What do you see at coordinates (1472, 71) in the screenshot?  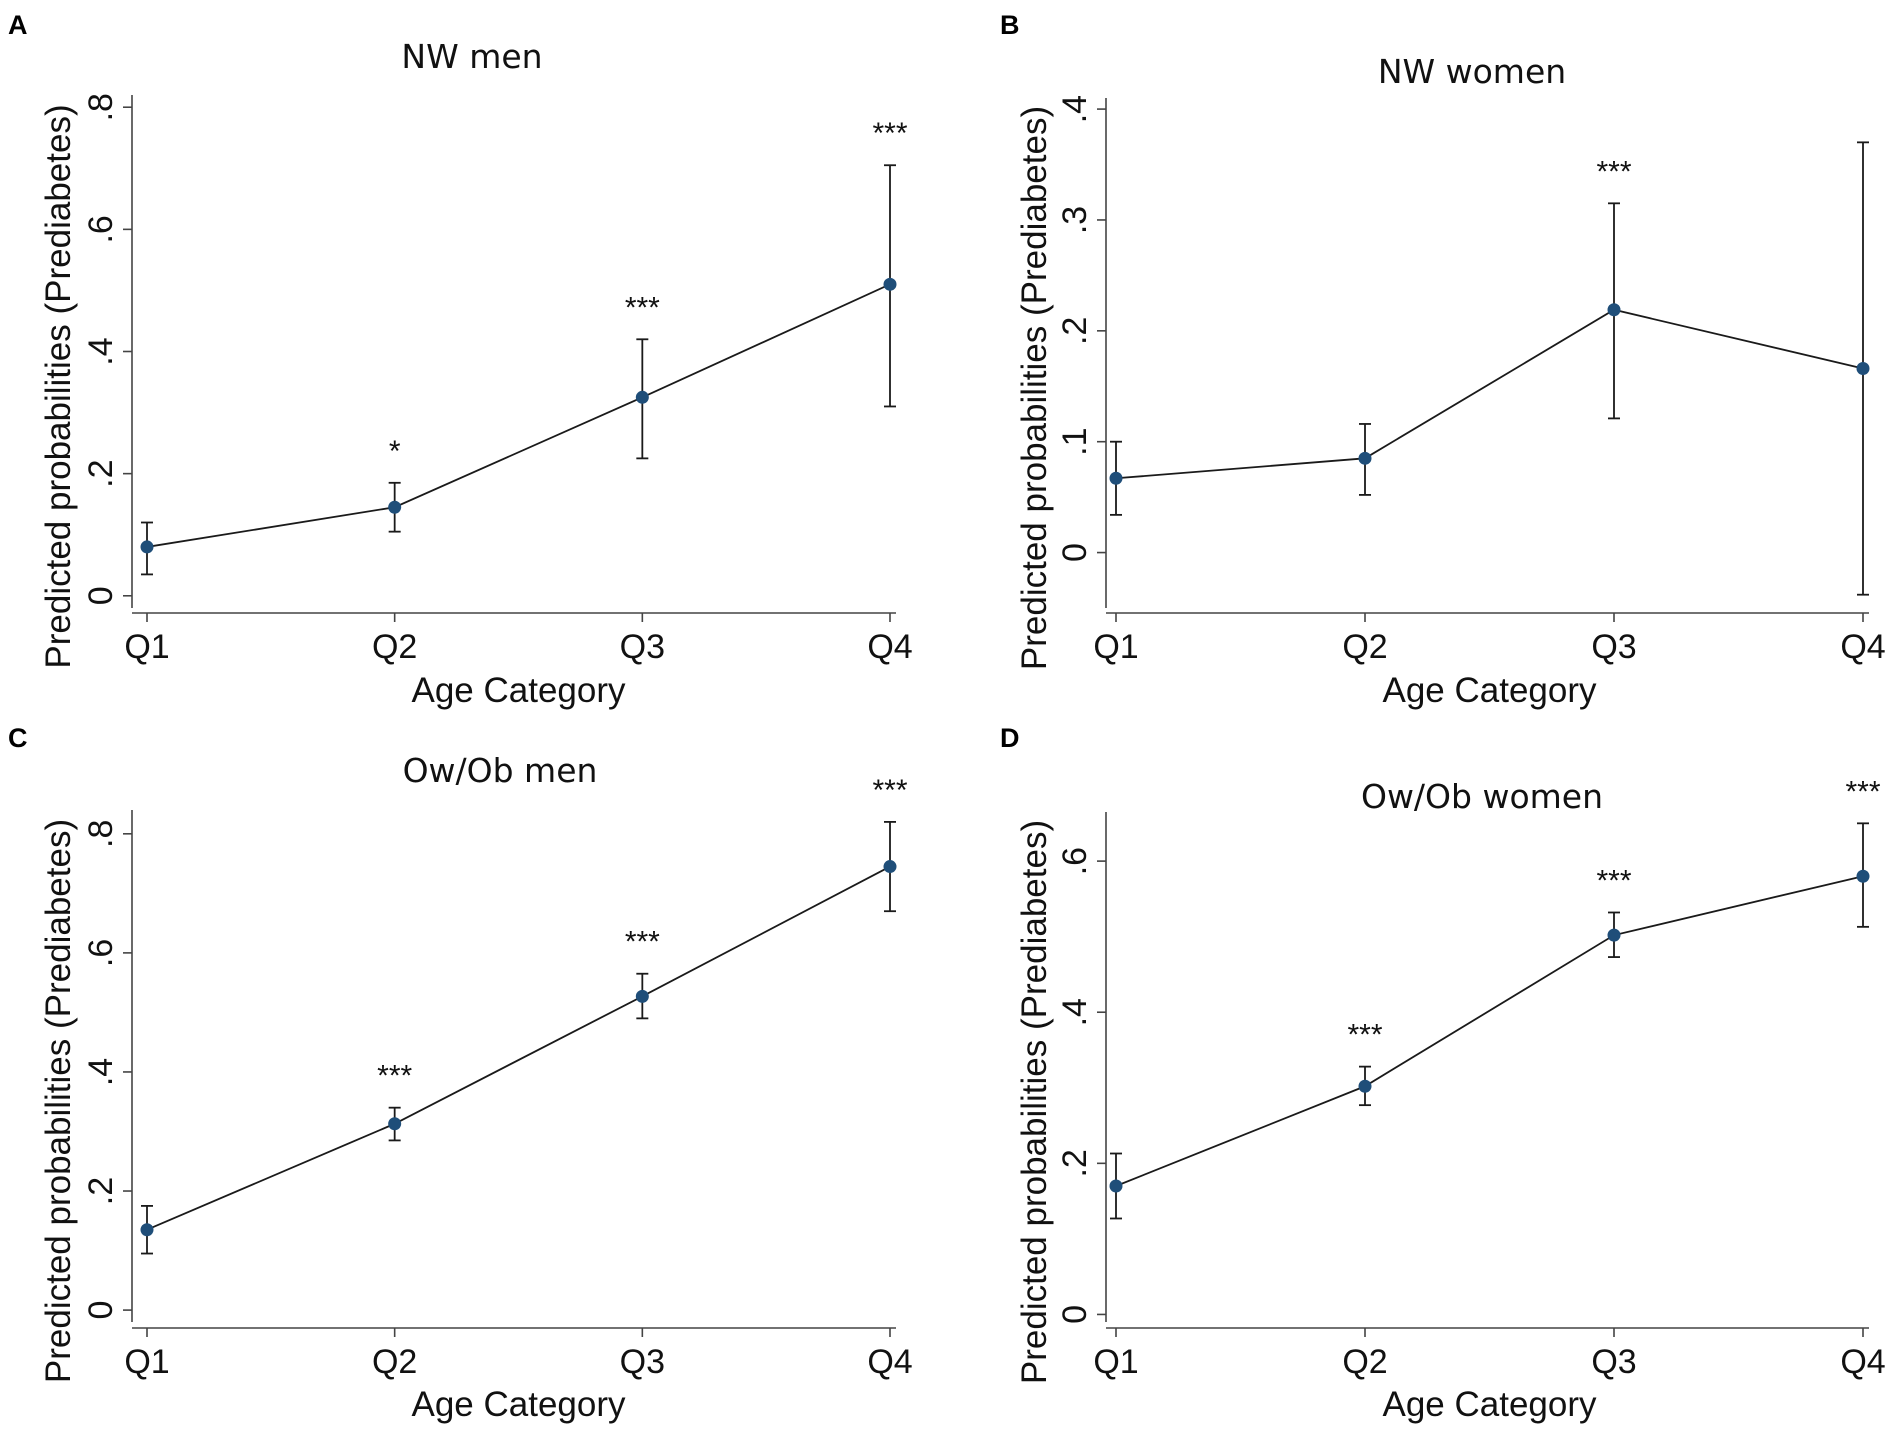 I see `chart-title: NW women` at bounding box center [1472, 71].